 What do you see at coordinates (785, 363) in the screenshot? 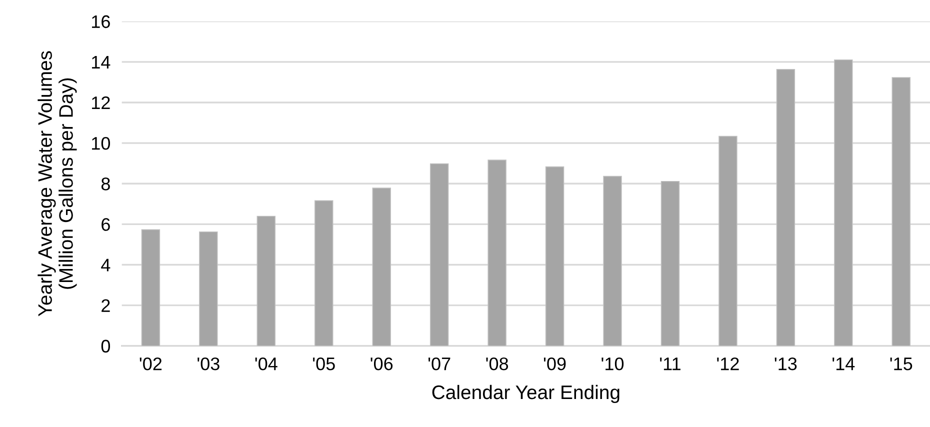
I see `x-tick-label: '13` at bounding box center [785, 363].